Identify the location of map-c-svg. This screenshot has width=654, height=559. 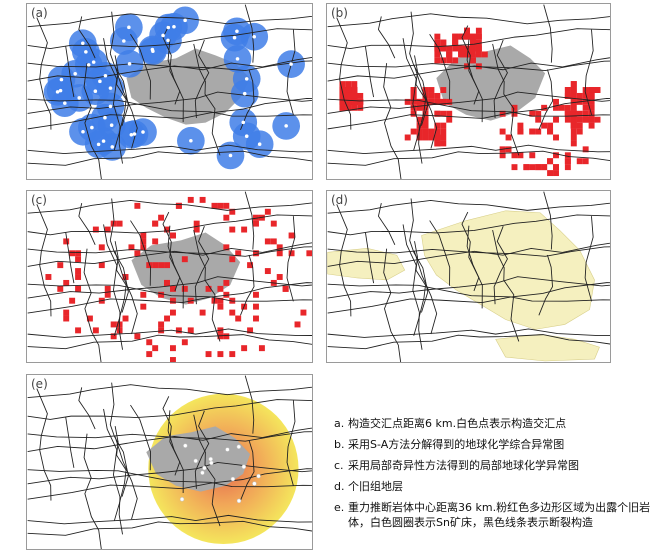
(169, 276).